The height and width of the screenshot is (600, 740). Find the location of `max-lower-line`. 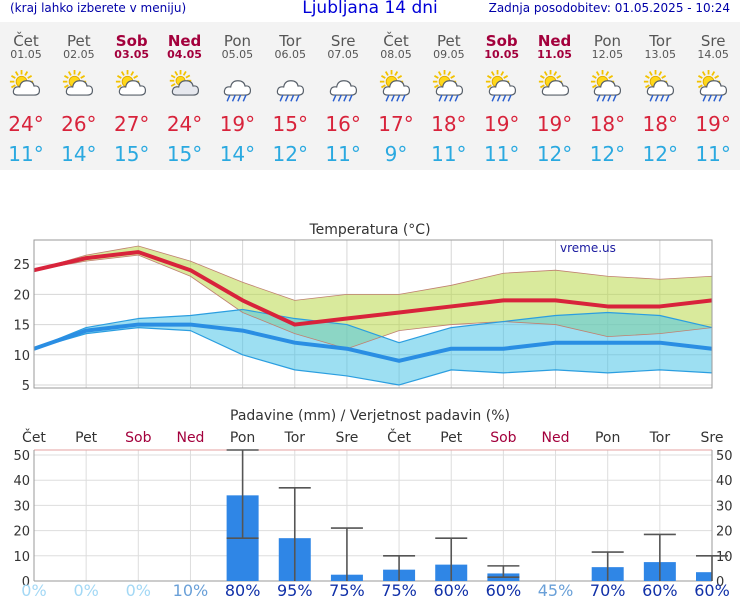

max-lower-line is located at coordinates (373, 302).